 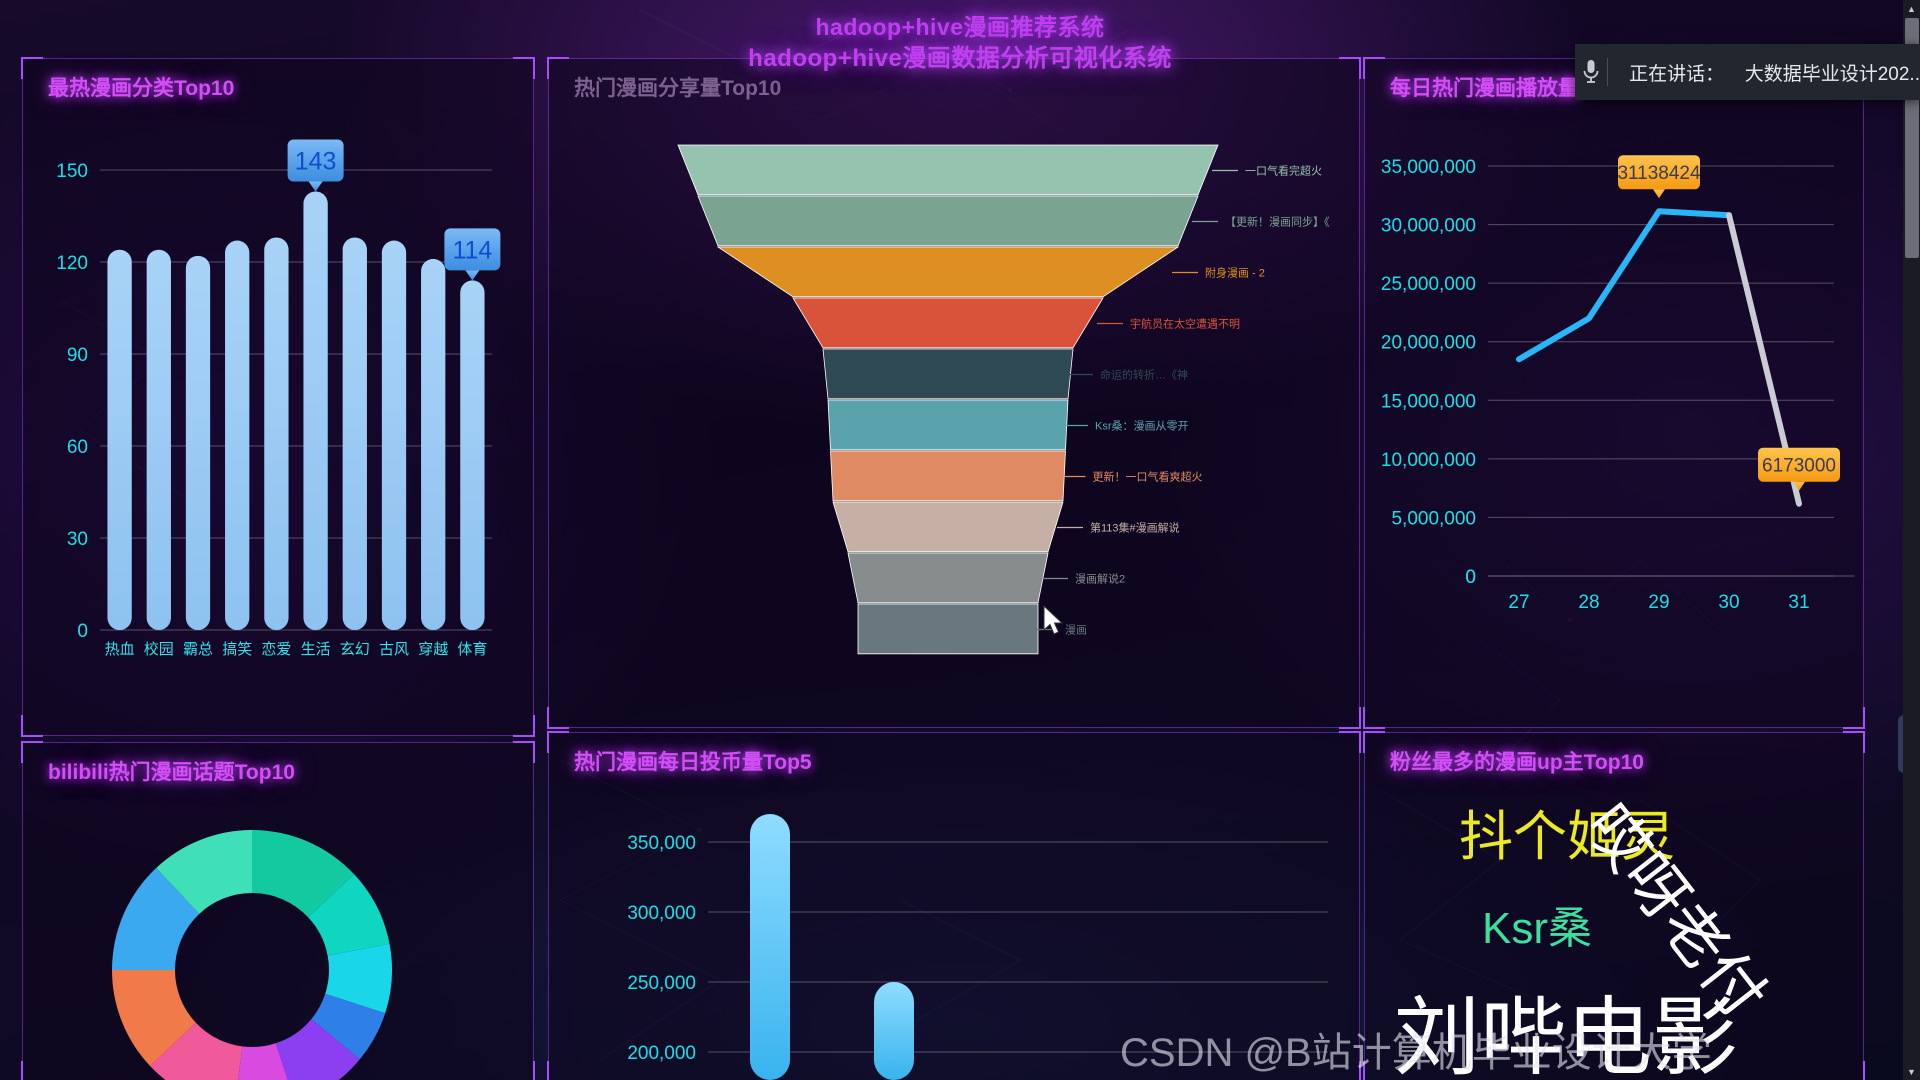 I want to click on bar-x-tick-label: 古风, so click(x=394, y=649).